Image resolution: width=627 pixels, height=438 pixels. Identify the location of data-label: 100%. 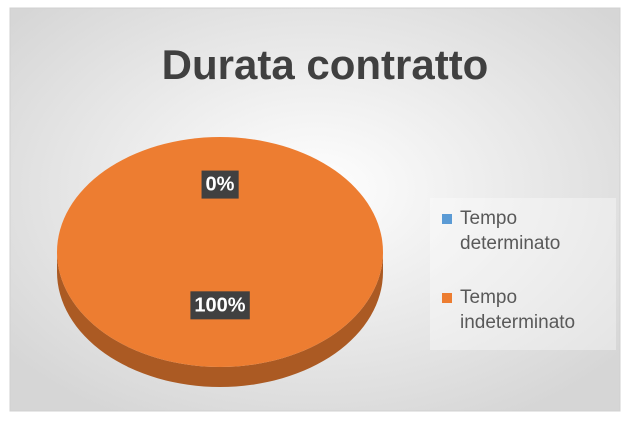
(219, 305).